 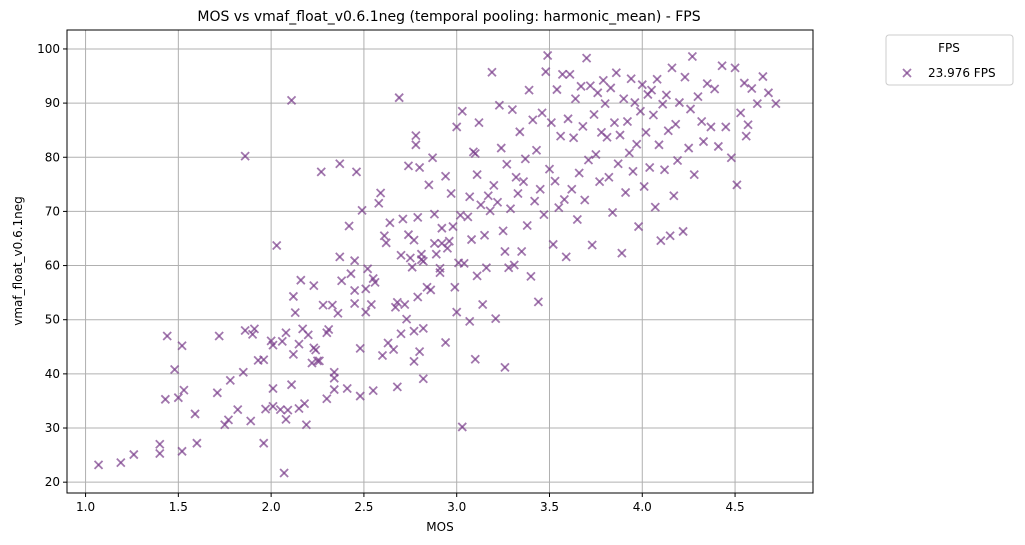 What do you see at coordinates (949, 60) in the screenshot?
I see `legend: FPS 23.976 FPS` at bounding box center [949, 60].